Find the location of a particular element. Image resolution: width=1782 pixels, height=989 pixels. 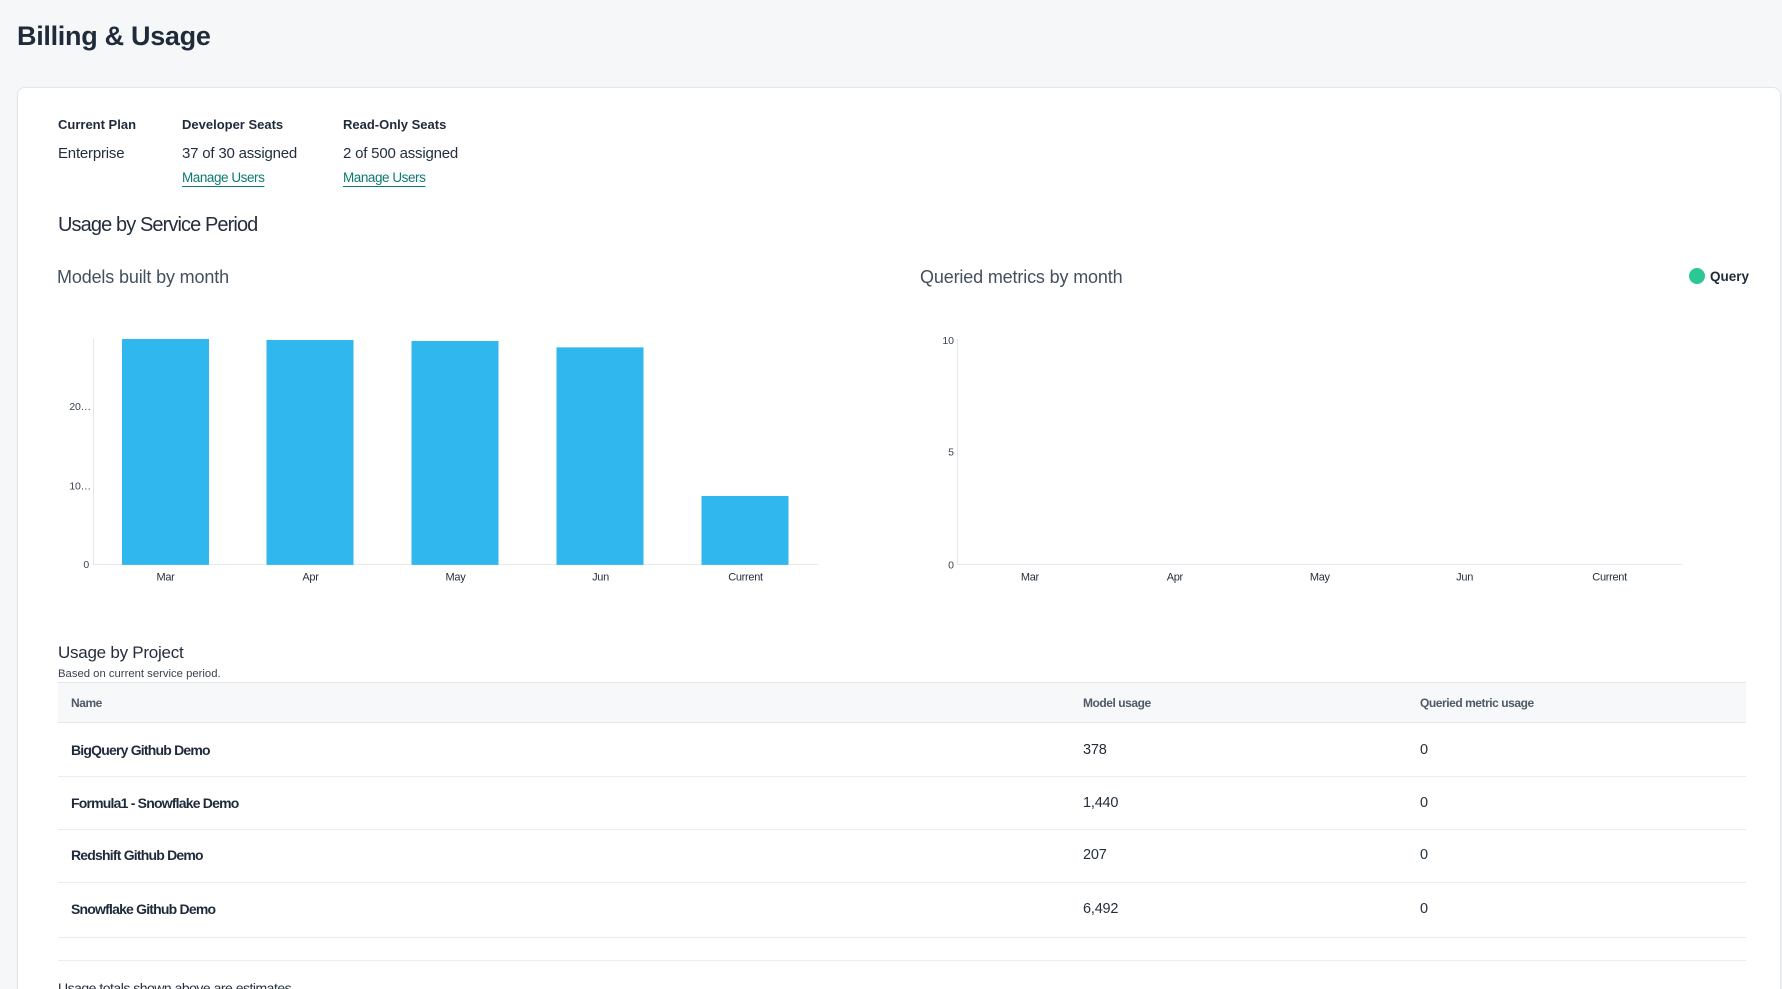

svg-text: 10 is located at coordinates (948, 341).